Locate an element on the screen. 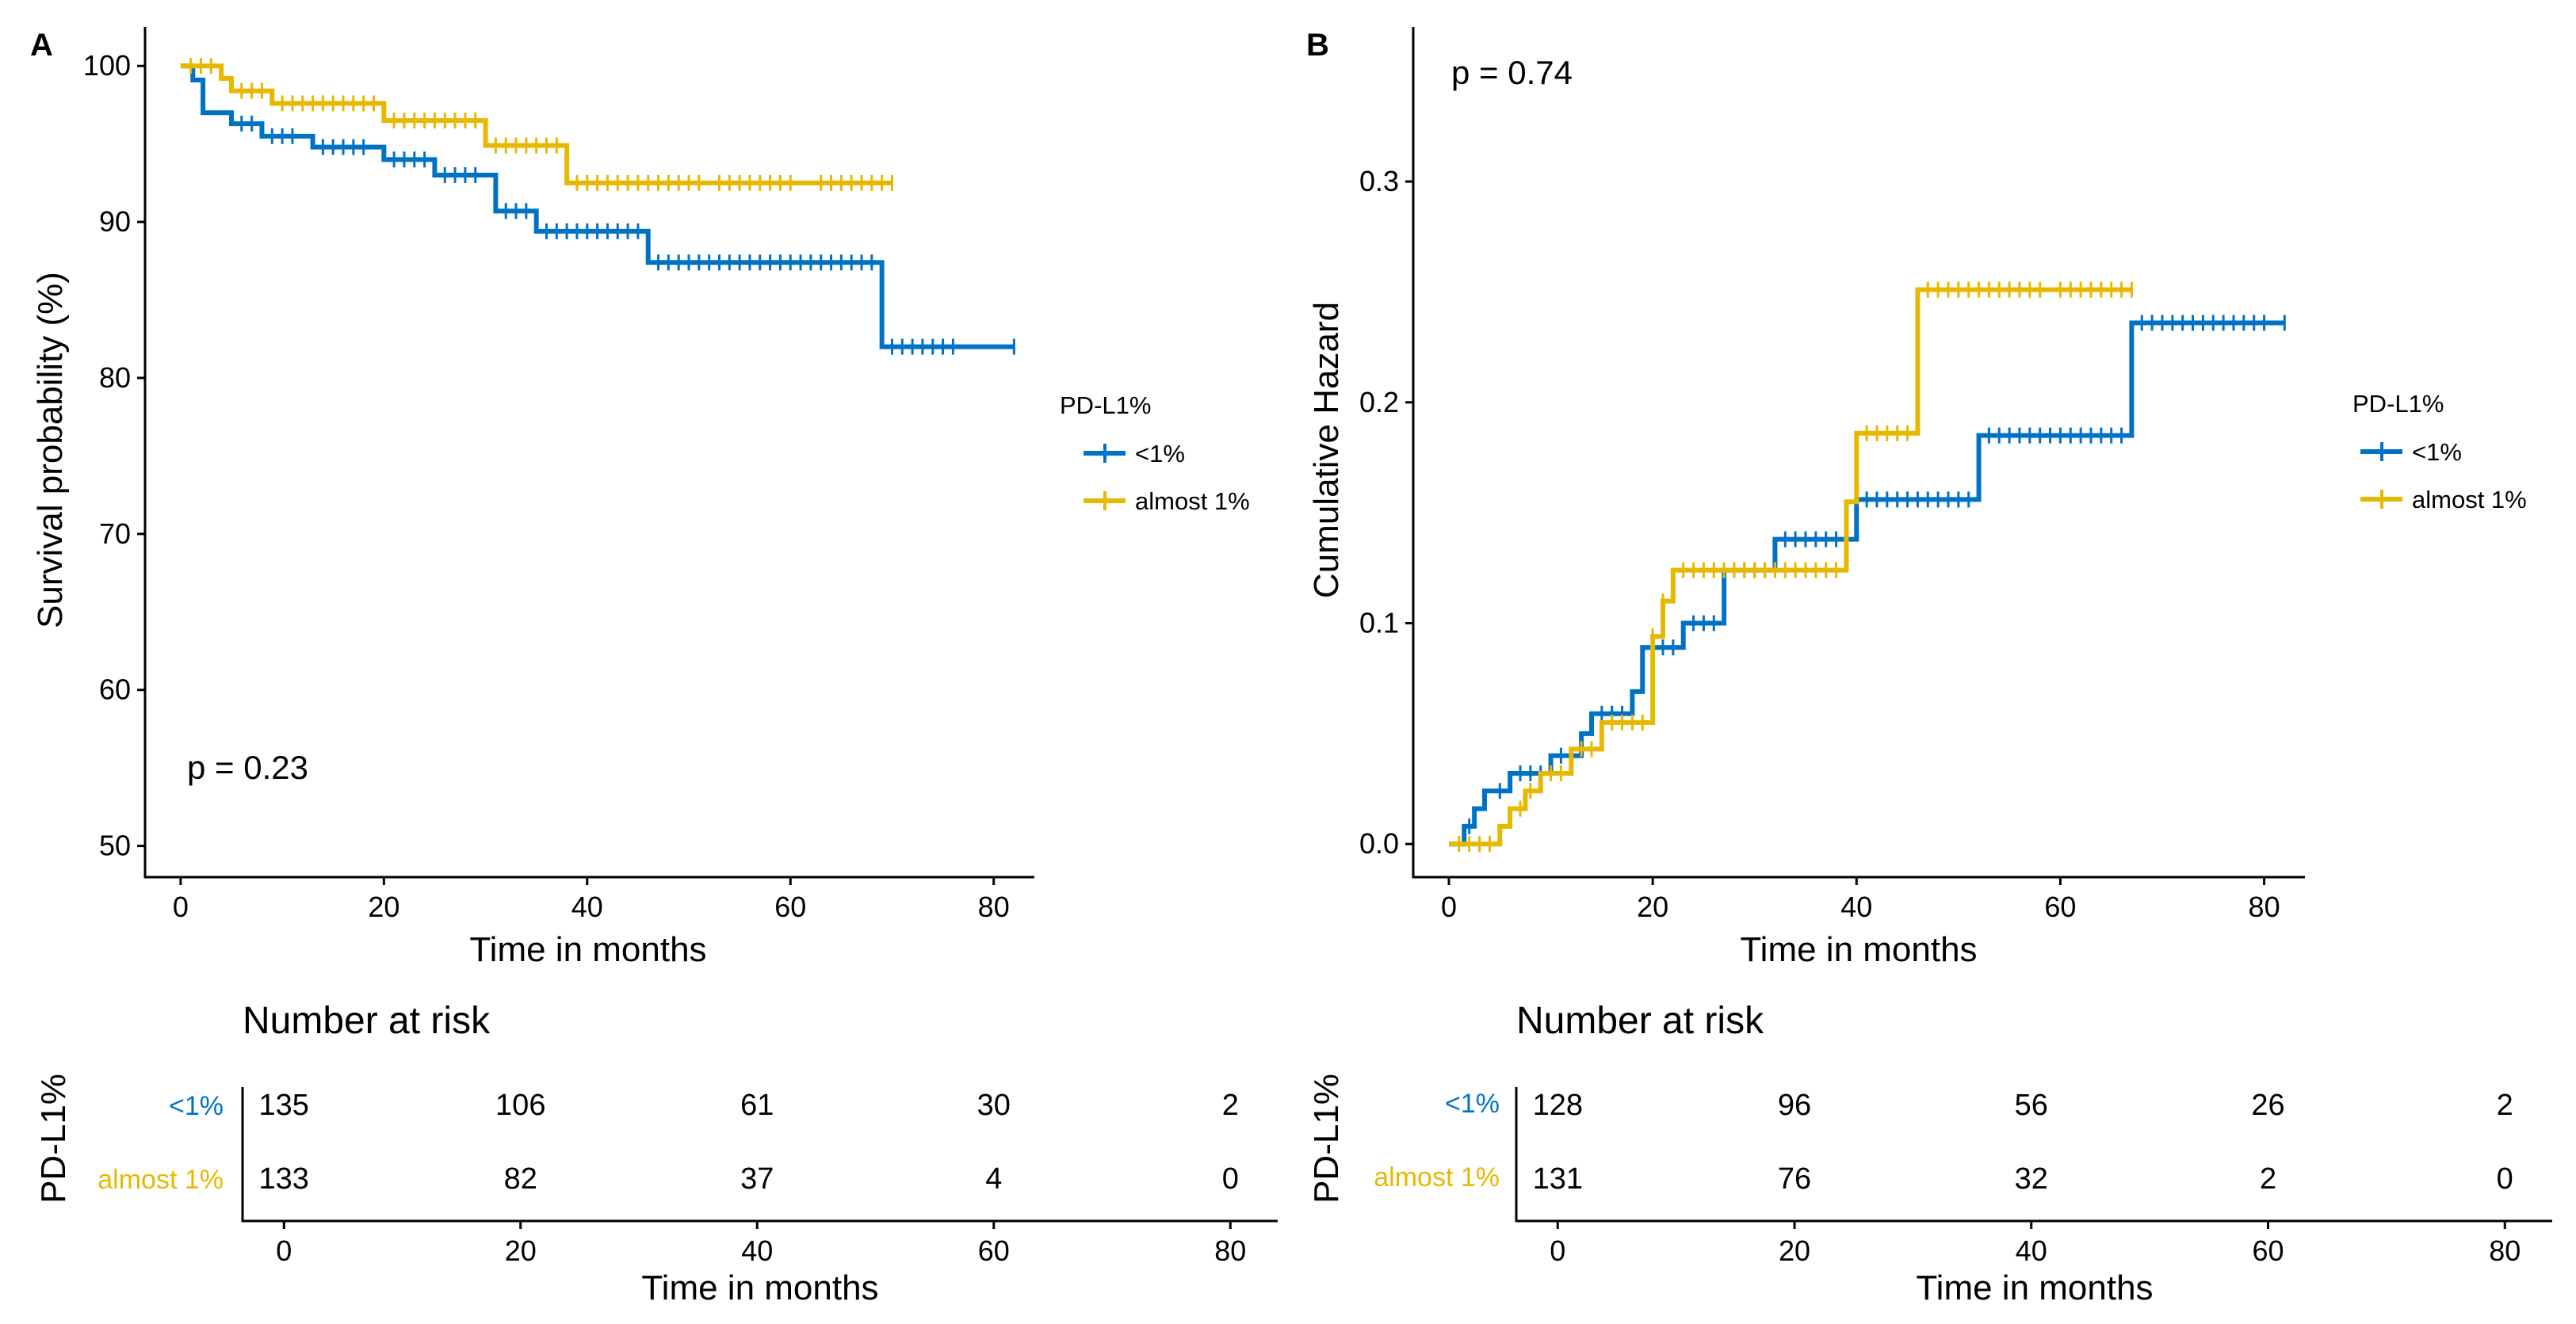 The image size is (2576, 1324). risk-cells: 128 96 56 26 2 131 76 32 2 0 is located at coordinates (2023, 1142).